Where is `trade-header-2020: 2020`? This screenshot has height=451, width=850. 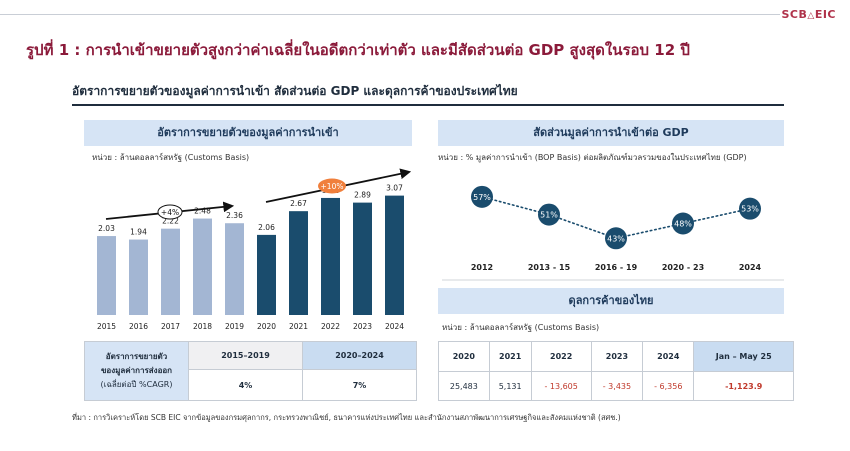
trade-header-2020: 2020 is located at coordinates (464, 356).